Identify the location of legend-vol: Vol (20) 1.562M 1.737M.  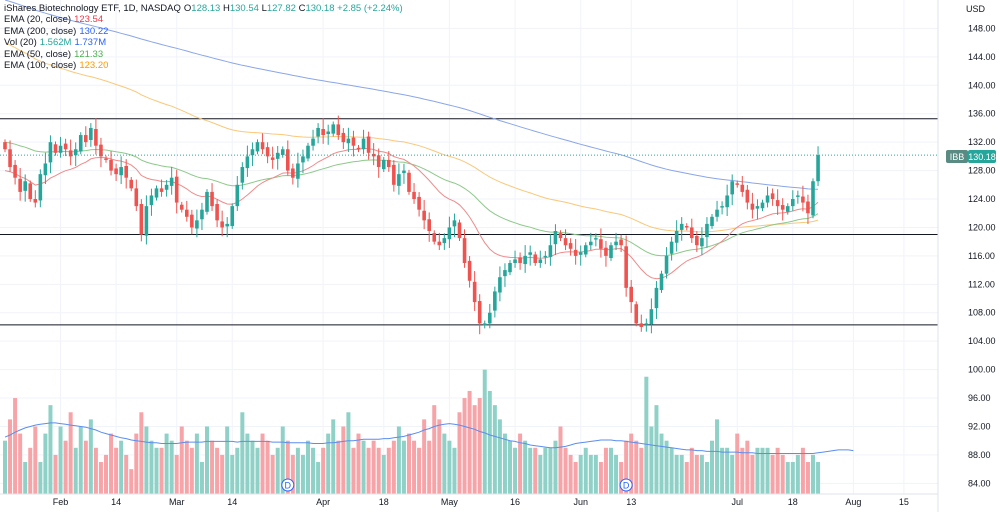
(203, 42).